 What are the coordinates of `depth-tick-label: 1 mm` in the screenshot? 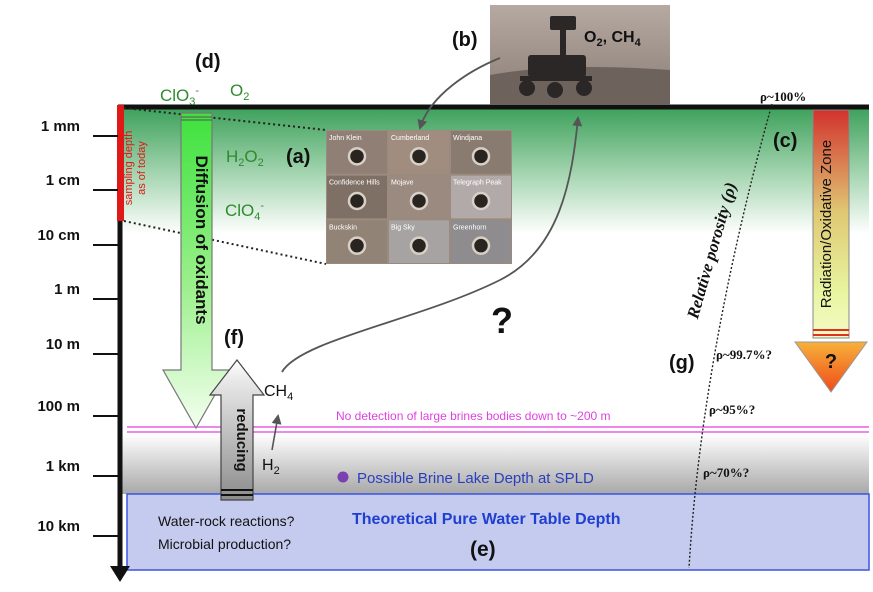 It's located at (60, 126).